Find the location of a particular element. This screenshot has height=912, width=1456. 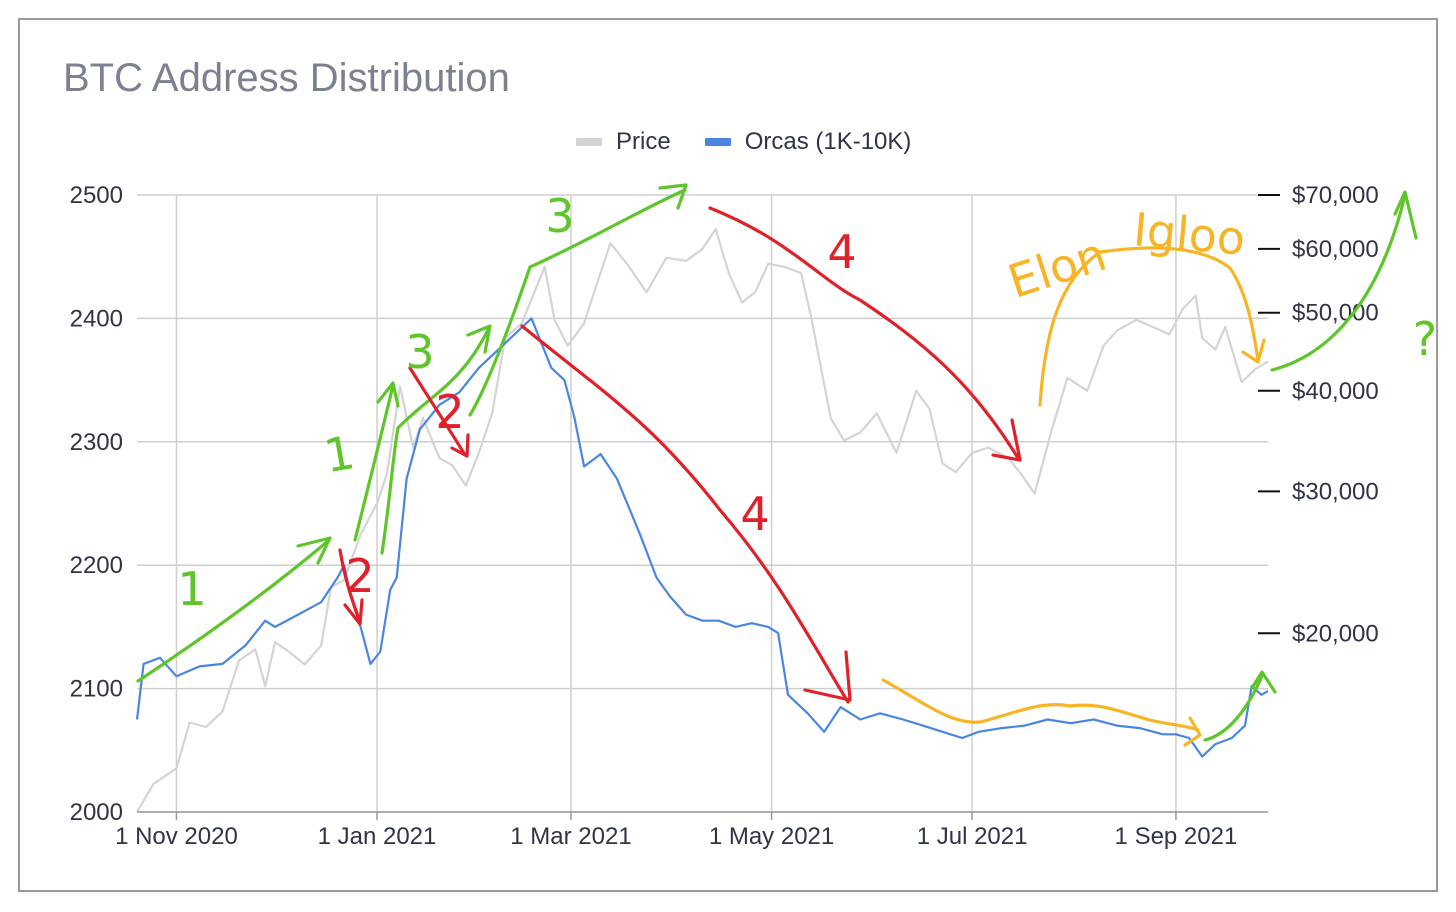

x-tick-label: 1 Mar 2021 is located at coordinates (570, 836).